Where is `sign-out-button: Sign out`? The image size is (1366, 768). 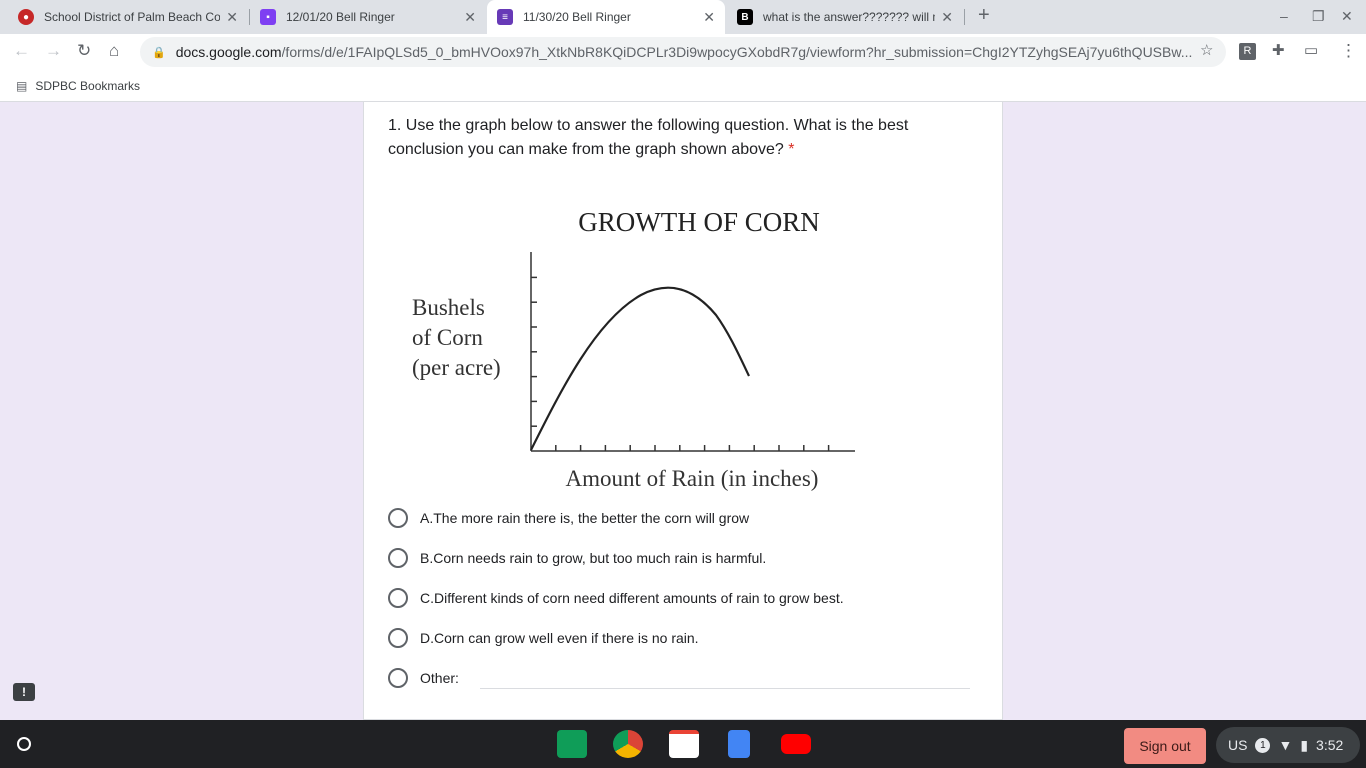 sign-out-button: Sign out is located at coordinates (1165, 746).